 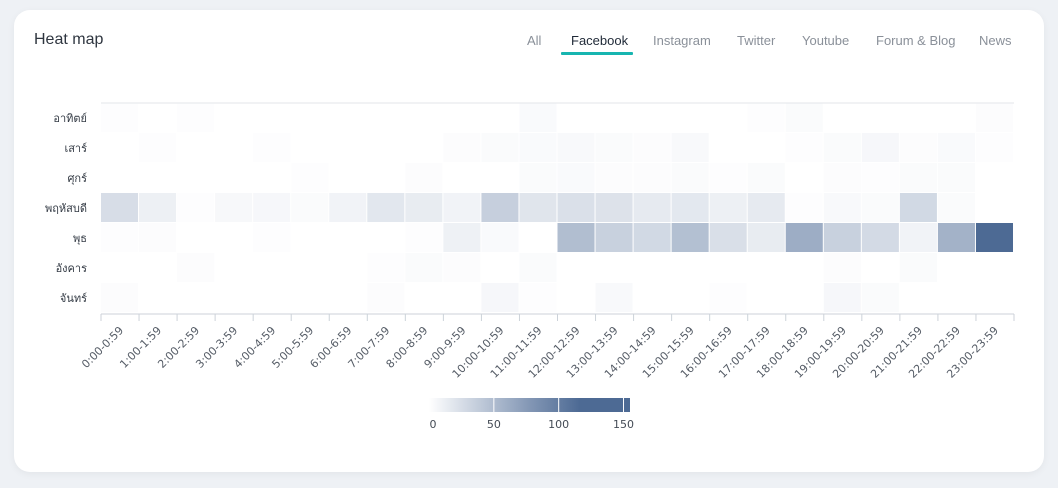 I want to click on tab-facebook: Facebook, so click(x=600, y=40).